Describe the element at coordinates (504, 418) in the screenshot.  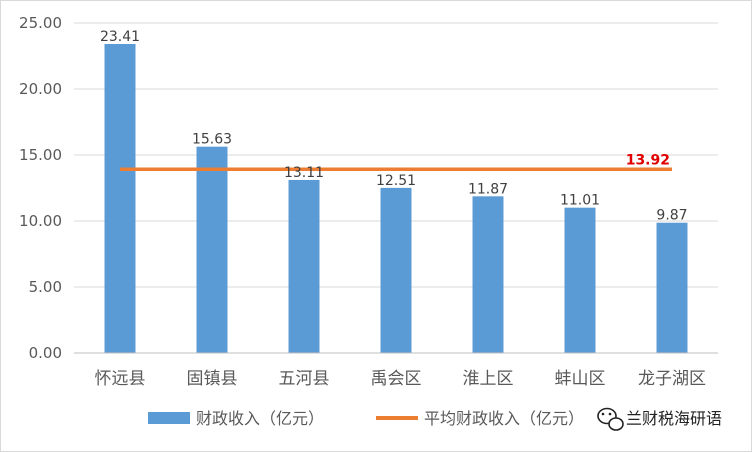
I see `legend-line-label: 平均财政收入（亿元）` at that location.